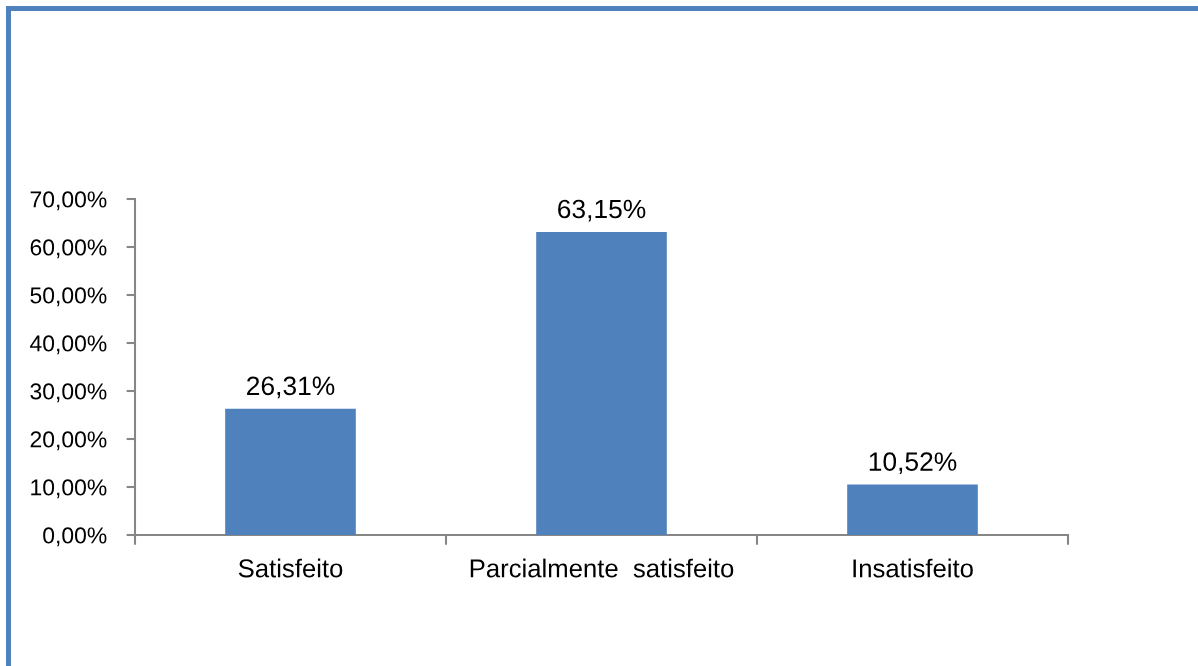  Describe the element at coordinates (913, 463) in the screenshot. I see `data-label: 10,52%` at that location.